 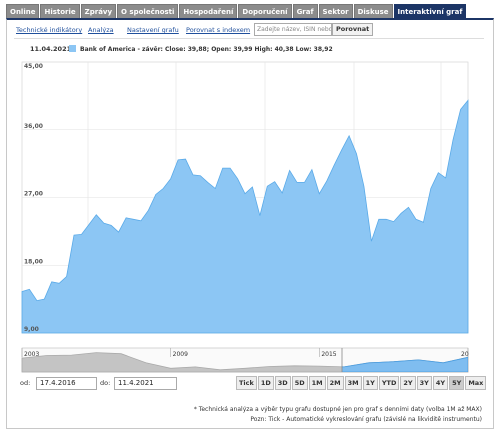 I want to click on tab: Doporučení, so click(x=265, y=11).